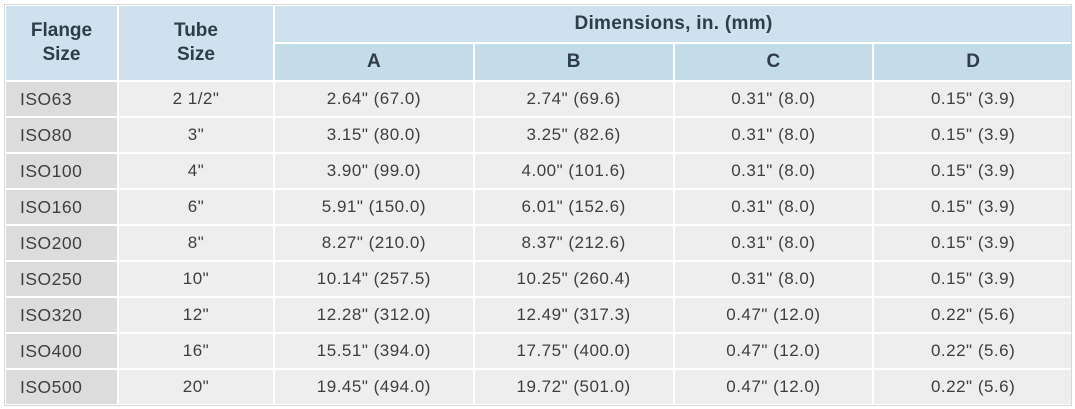 This screenshot has height=409, width=1075. Describe the element at coordinates (196, 171) in the screenshot. I see `tube-size-cell: 4"` at that location.